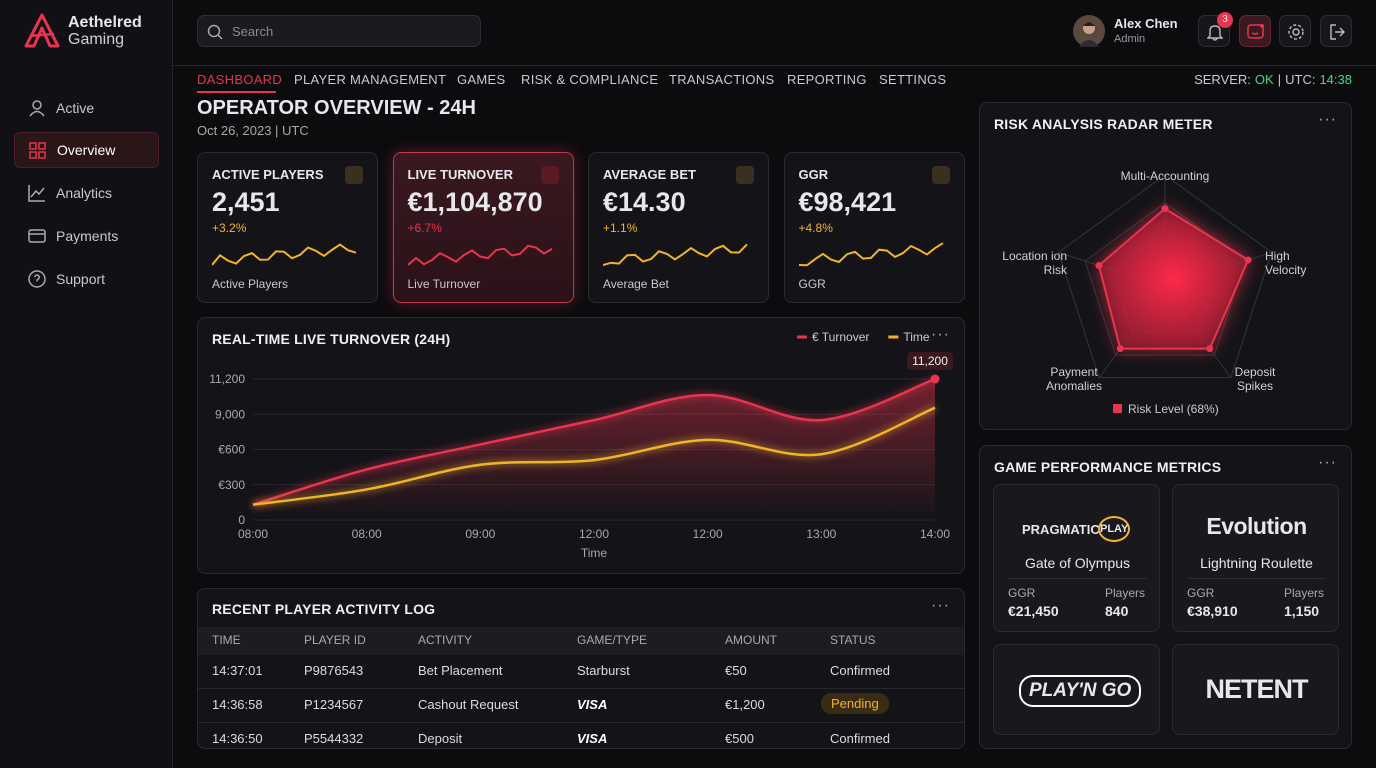 This screenshot has width=1376, height=768. I want to click on data-label: 11,200, so click(930, 361).